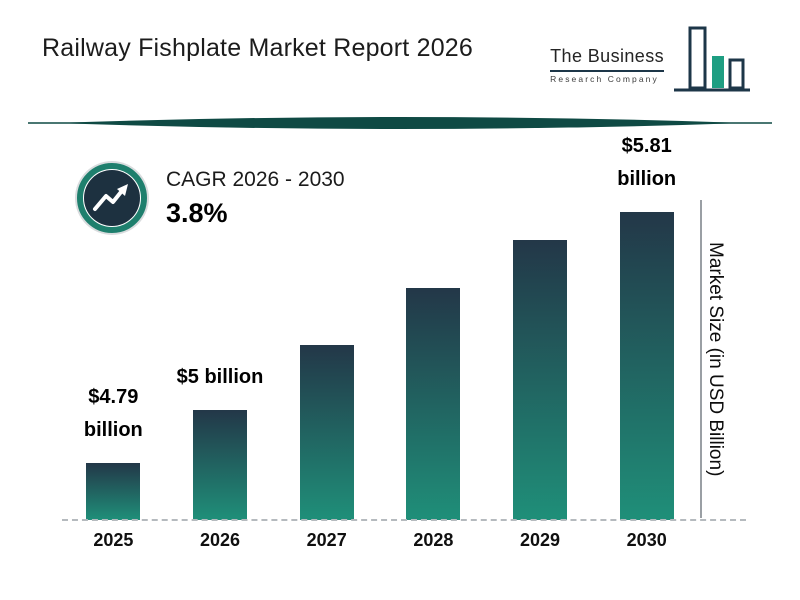  I want to click on page-title: Railway Fishplate Market Report 2026, so click(258, 48).